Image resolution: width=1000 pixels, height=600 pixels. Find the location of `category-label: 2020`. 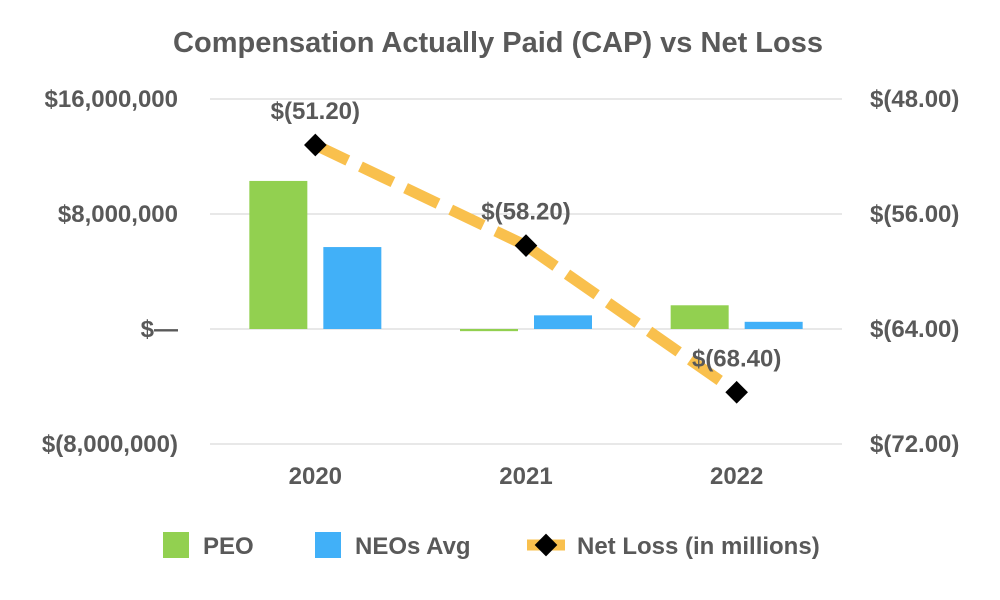

category-label: 2020 is located at coordinates (315, 476).